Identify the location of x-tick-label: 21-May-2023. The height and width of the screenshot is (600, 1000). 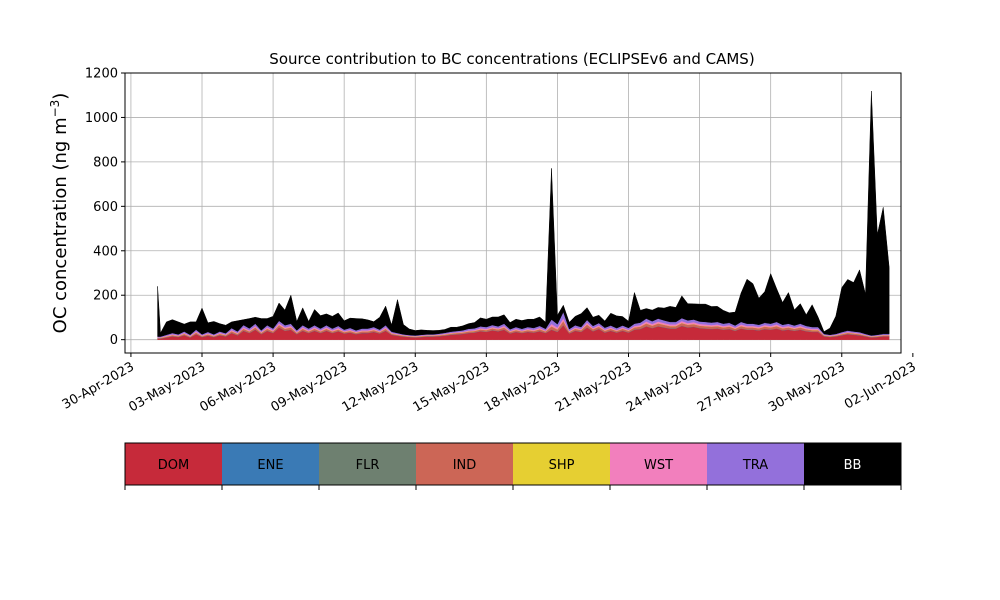
(594, 387).